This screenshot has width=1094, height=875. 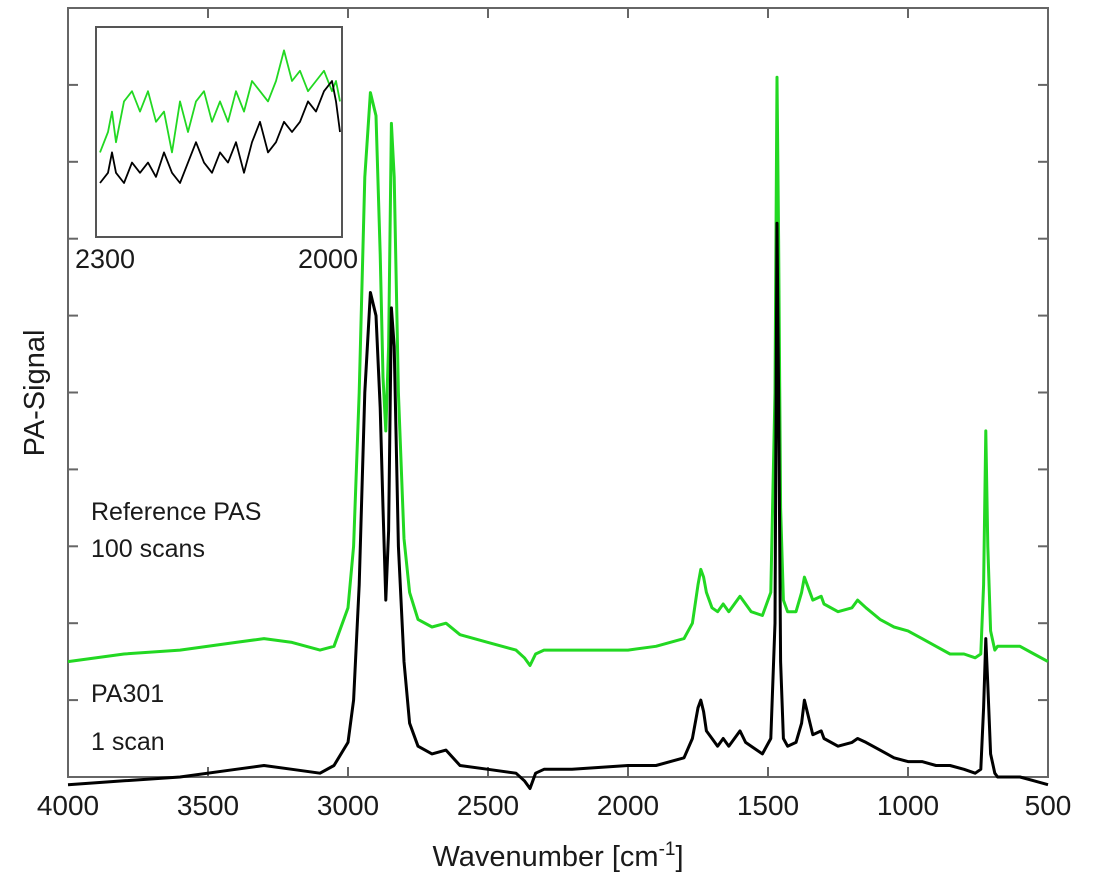 I want to click on x-axis-title-superscript: -1, so click(x=667, y=849).